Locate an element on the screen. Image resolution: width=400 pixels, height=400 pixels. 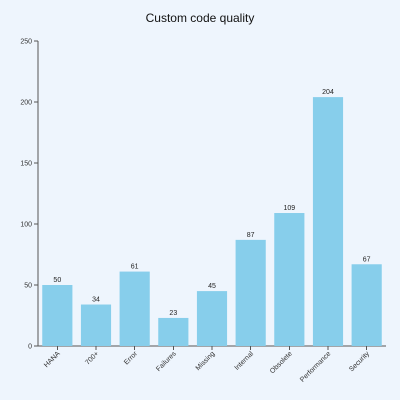
x-tick-label: HANA is located at coordinates (52, 359).